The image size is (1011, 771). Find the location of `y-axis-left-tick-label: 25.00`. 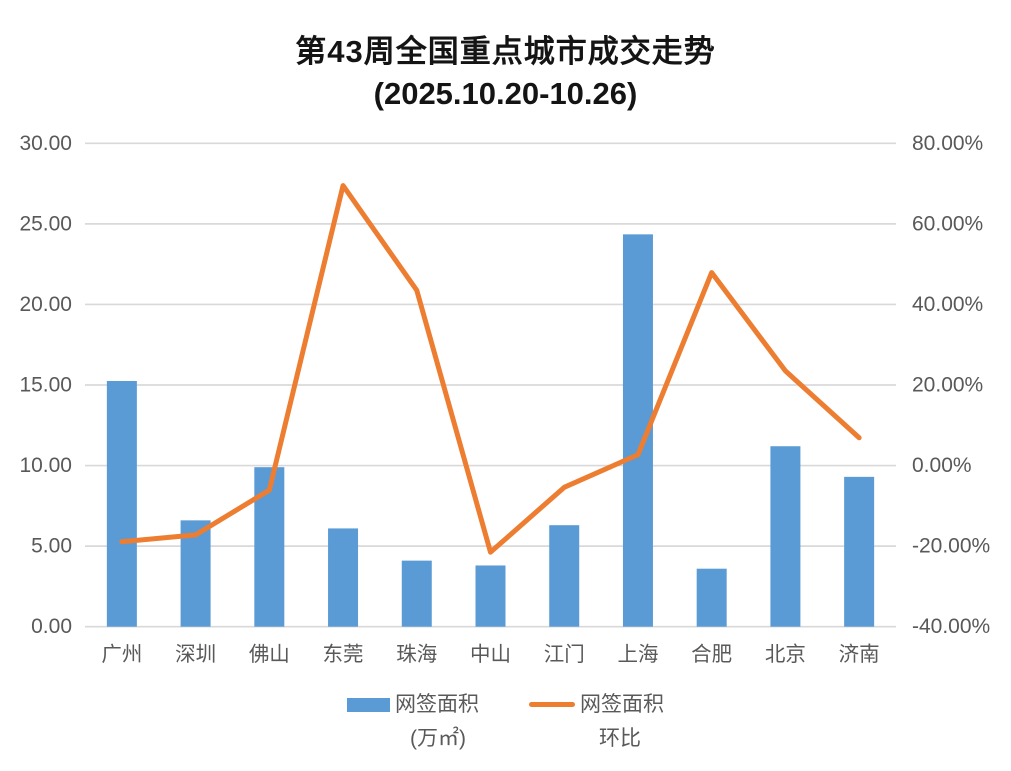

y-axis-left-tick-label: 25.00 is located at coordinates (45, 223).